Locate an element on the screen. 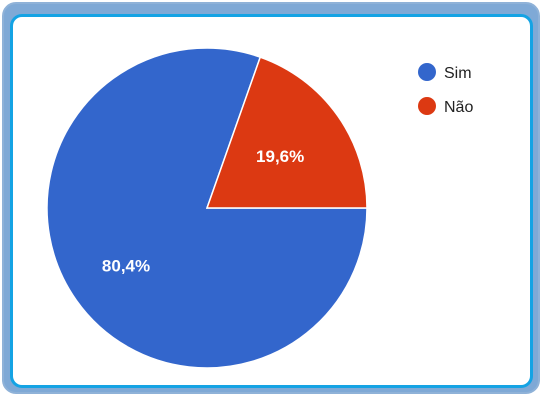  pie-slice-nao is located at coordinates (286, 132).